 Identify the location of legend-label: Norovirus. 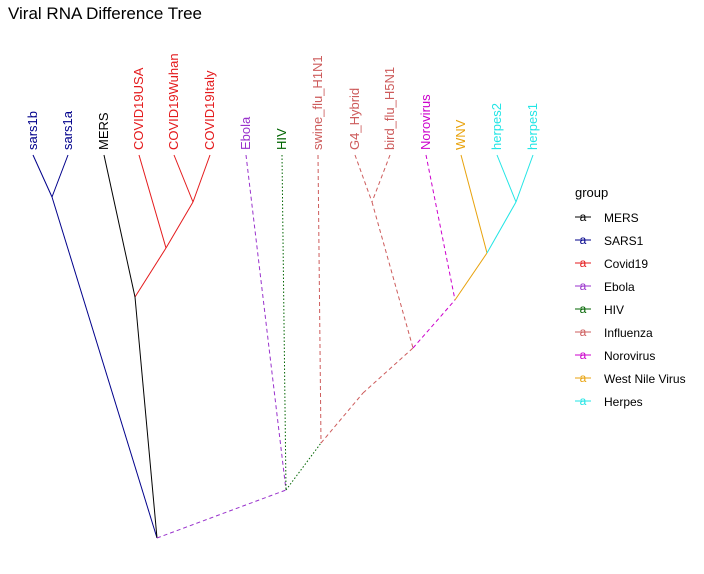
(629, 356).